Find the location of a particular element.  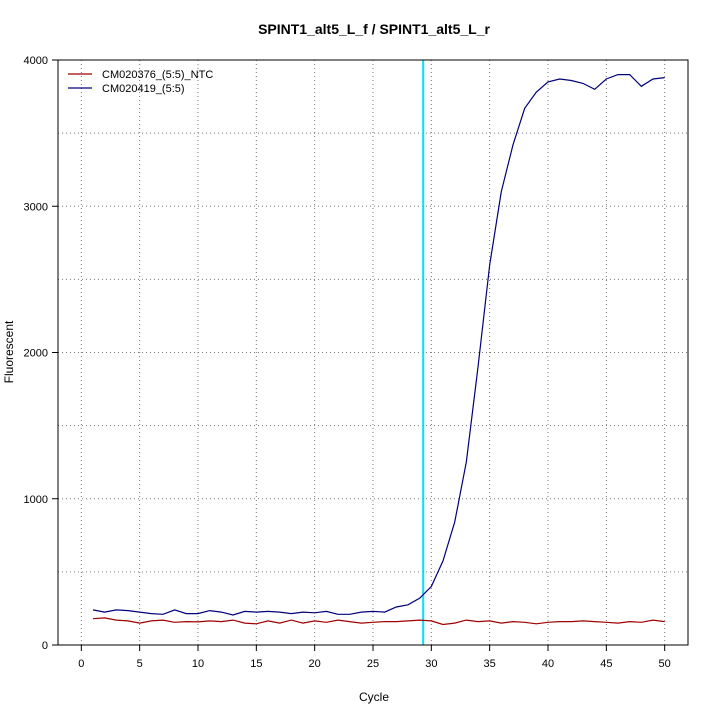

x-tick-label: 35 is located at coordinates (490, 664).